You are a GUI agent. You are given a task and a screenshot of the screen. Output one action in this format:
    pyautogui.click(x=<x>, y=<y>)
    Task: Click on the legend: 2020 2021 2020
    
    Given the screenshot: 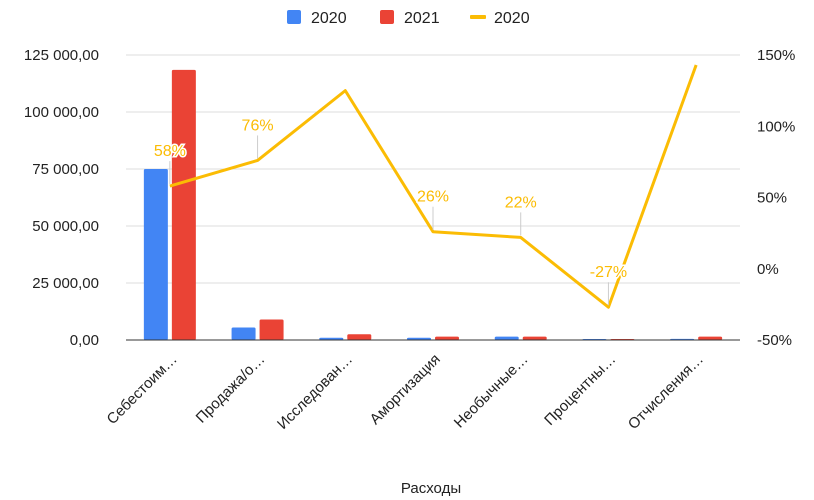 What is the action you would take?
    pyautogui.click(x=408, y=18)
    